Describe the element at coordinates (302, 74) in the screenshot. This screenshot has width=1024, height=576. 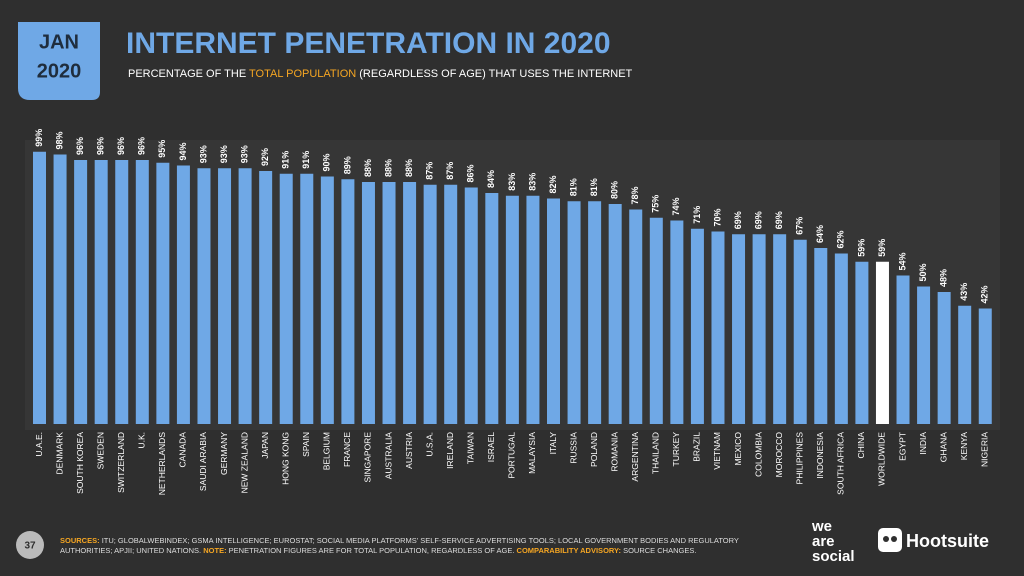
I see `subtitle-highlight: TOTAL POPULATION` at that location.